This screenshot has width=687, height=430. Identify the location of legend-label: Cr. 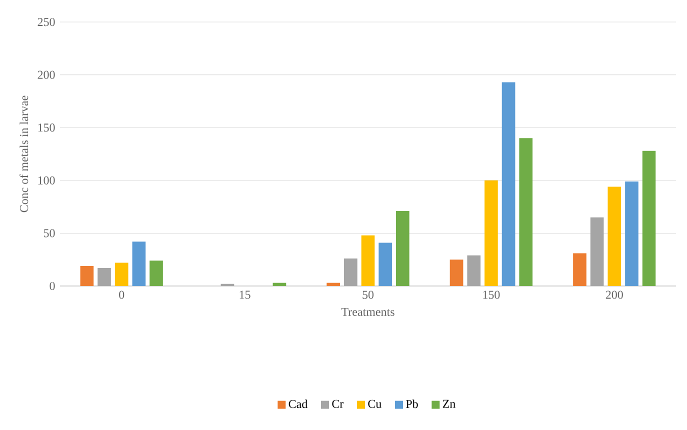
(338, 404).